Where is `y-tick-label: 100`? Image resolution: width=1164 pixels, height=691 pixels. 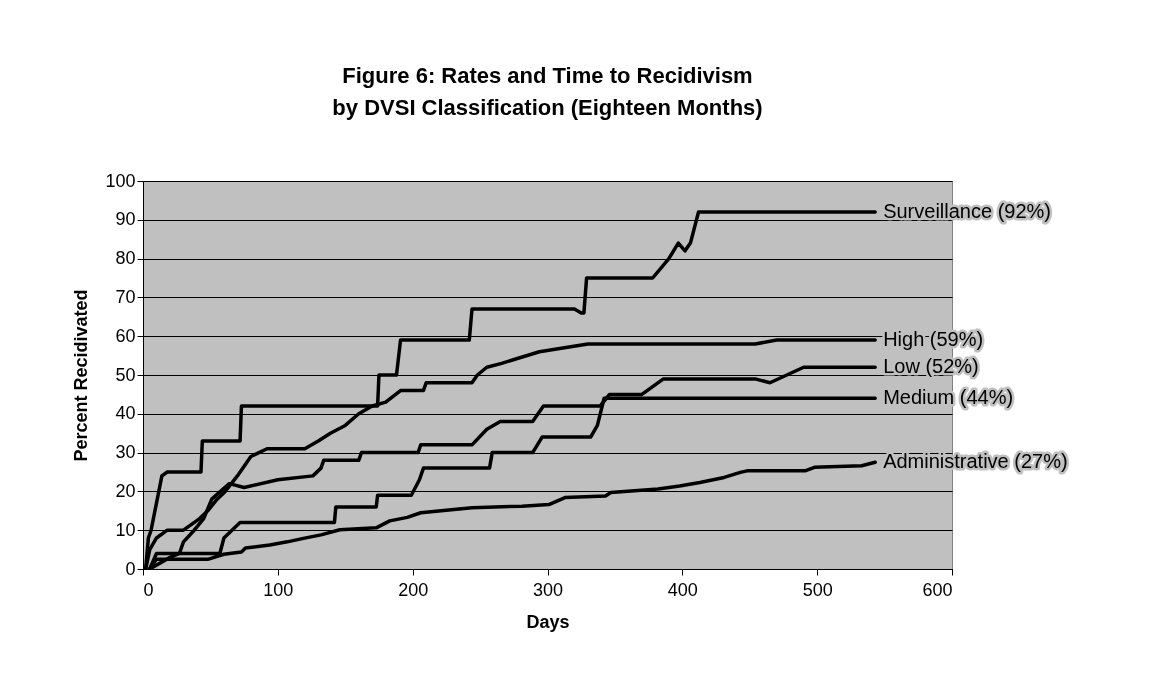
y-tick-label: 100 is located at coordinates (120, 180).